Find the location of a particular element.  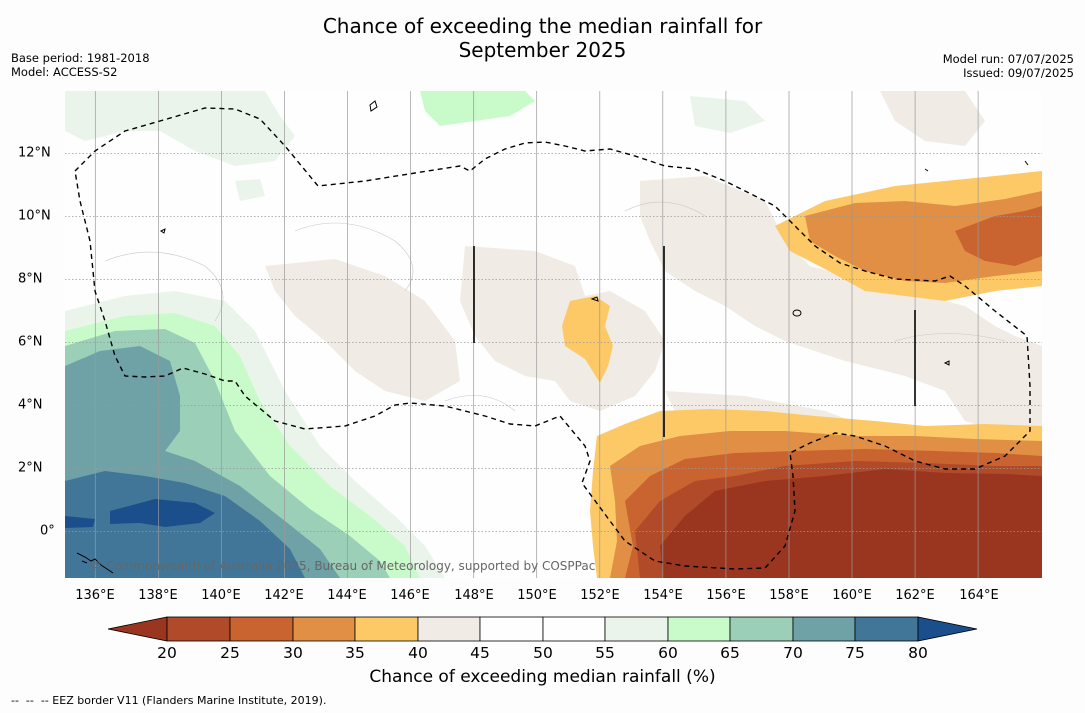

colorbar-tick-20: 20 is located at coordinates (167, 653).